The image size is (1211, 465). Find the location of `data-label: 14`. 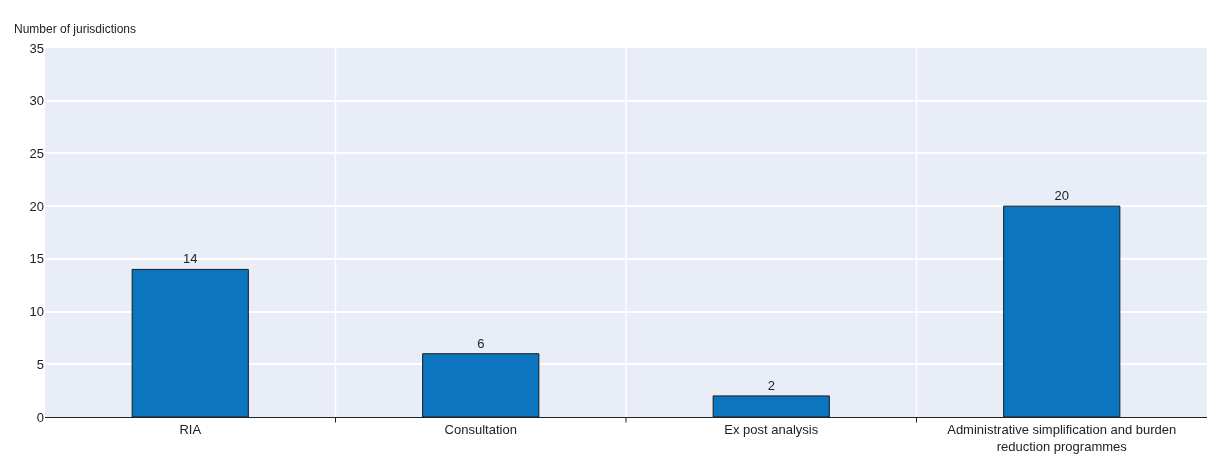

data-label: 14 is located at coordinates (190, 259).